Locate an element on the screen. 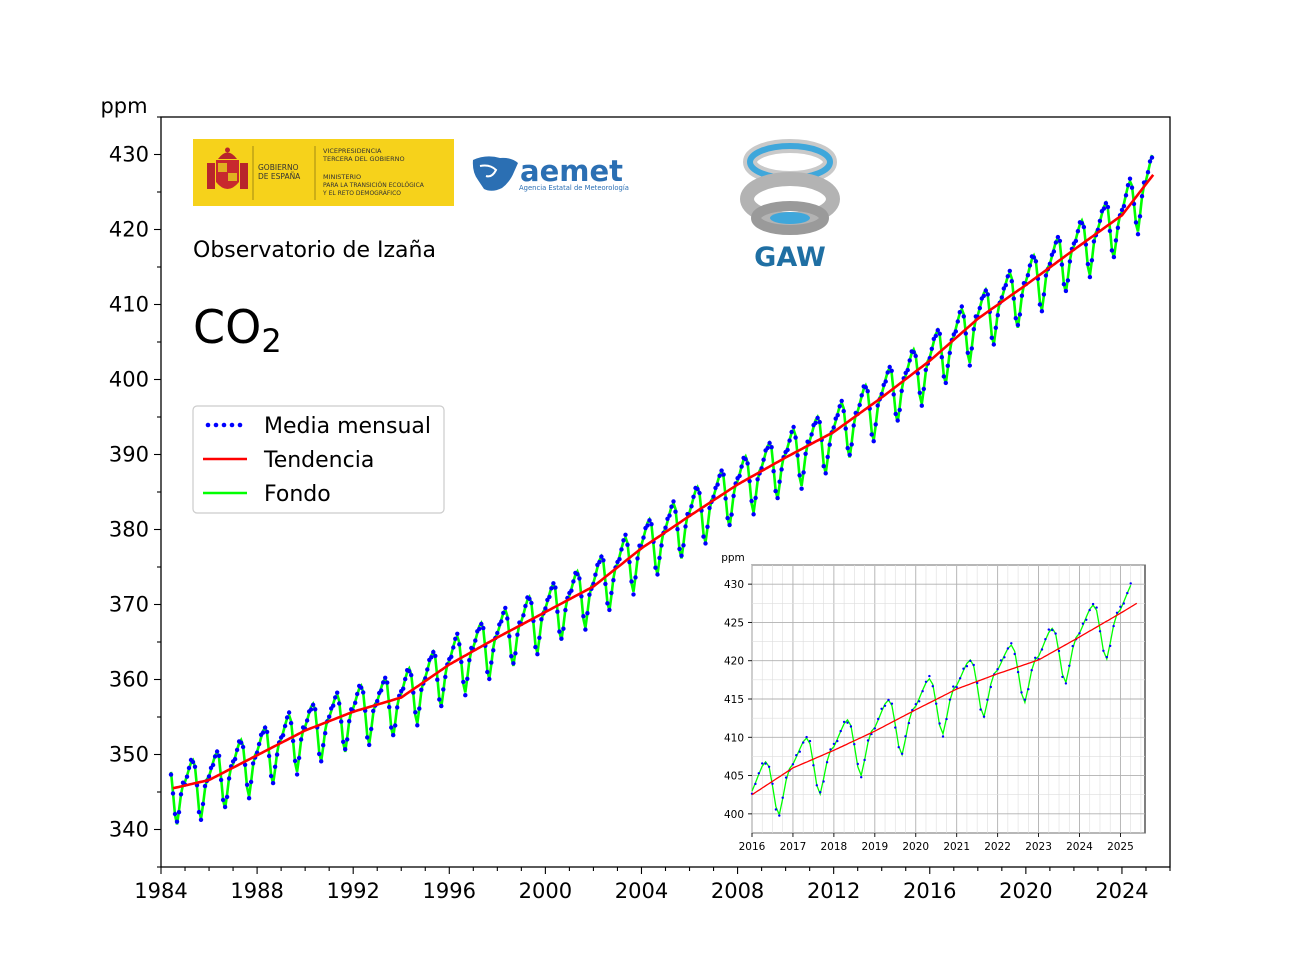 Image resolution: width=1300 pixels, height=974 pixels. inset-y-tick-label: 405 is located at coordinates (734, 777).